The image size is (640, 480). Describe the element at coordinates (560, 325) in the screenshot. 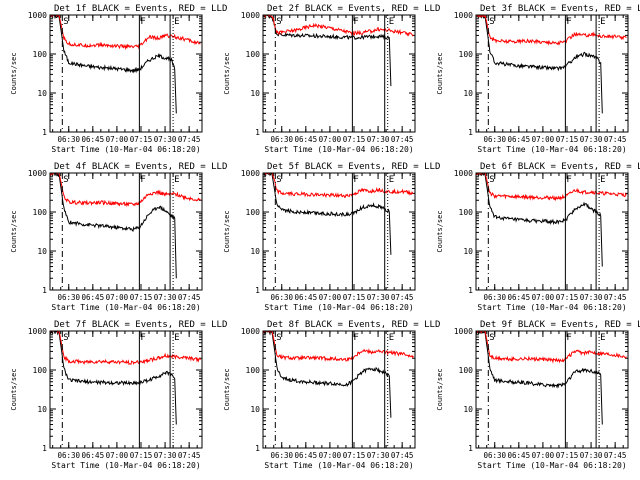

I see `panel-title: Det 9f BLACK = Events, RED = LLD` at that location.